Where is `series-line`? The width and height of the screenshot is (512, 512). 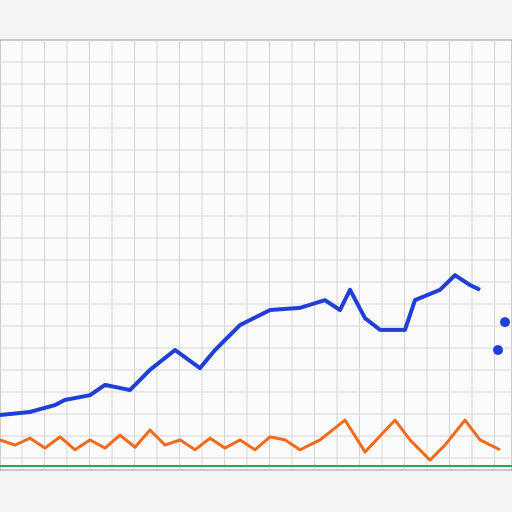
series-line is located at coordinates (250, 440).